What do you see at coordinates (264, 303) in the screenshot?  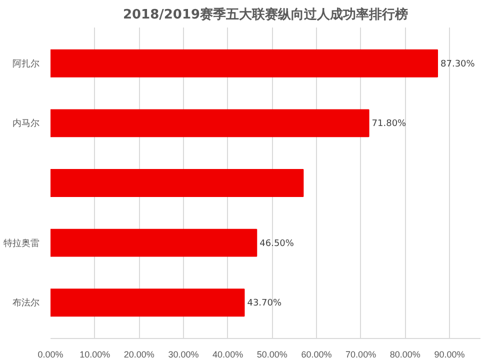 I see `data-label: 43.70%` at bounding box center [264, 303].